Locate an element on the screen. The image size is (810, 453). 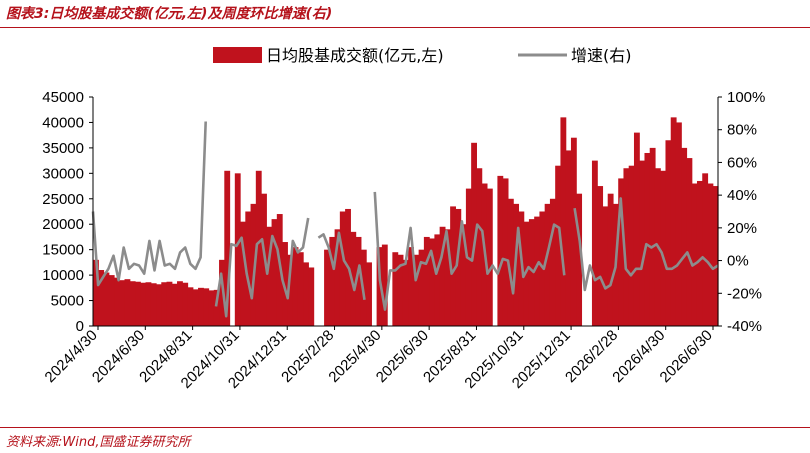
legend-bar-swatch is located at coordinates (237, 55).